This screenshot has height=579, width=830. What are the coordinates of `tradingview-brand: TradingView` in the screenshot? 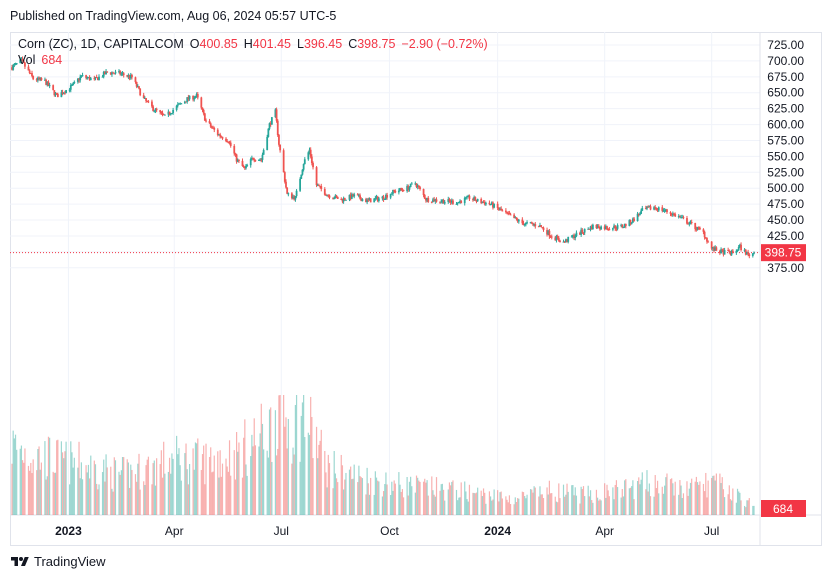 It's located at (70, 561).